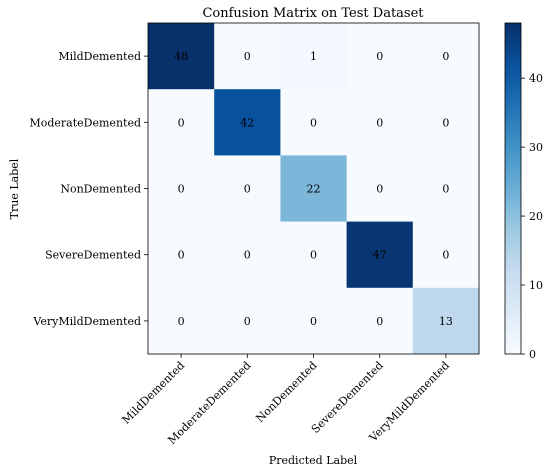 Image resolution: width=550 pixels, height=473 pixels. Describe the element at coordinates (286, 392) in the screenshot. I see `x-tick-label: NonDemented` at that location.